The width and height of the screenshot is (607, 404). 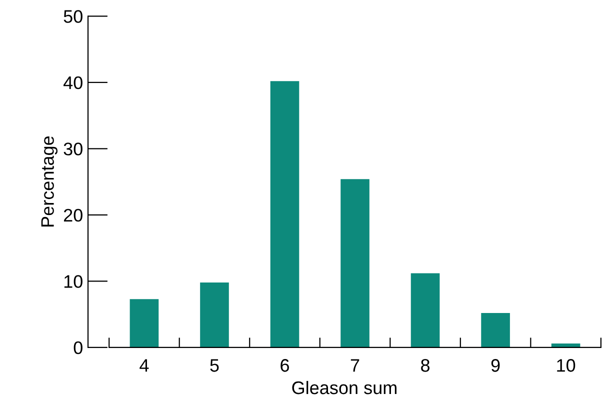 I want to click on y-tick-label: 10, so click(x=73, y=281).